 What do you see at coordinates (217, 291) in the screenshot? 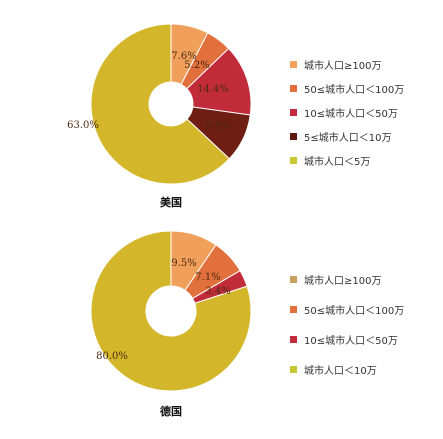
I see `germany-slice-label-2: 3.4%` at bounding box center [217, 291].